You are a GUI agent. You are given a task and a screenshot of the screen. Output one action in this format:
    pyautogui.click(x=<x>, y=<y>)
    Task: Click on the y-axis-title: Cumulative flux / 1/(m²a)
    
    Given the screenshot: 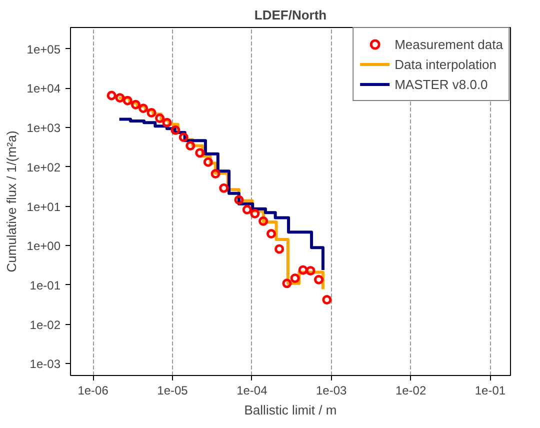 What is the action you would take?
    pyautogui.click(x=11, y=201)
    